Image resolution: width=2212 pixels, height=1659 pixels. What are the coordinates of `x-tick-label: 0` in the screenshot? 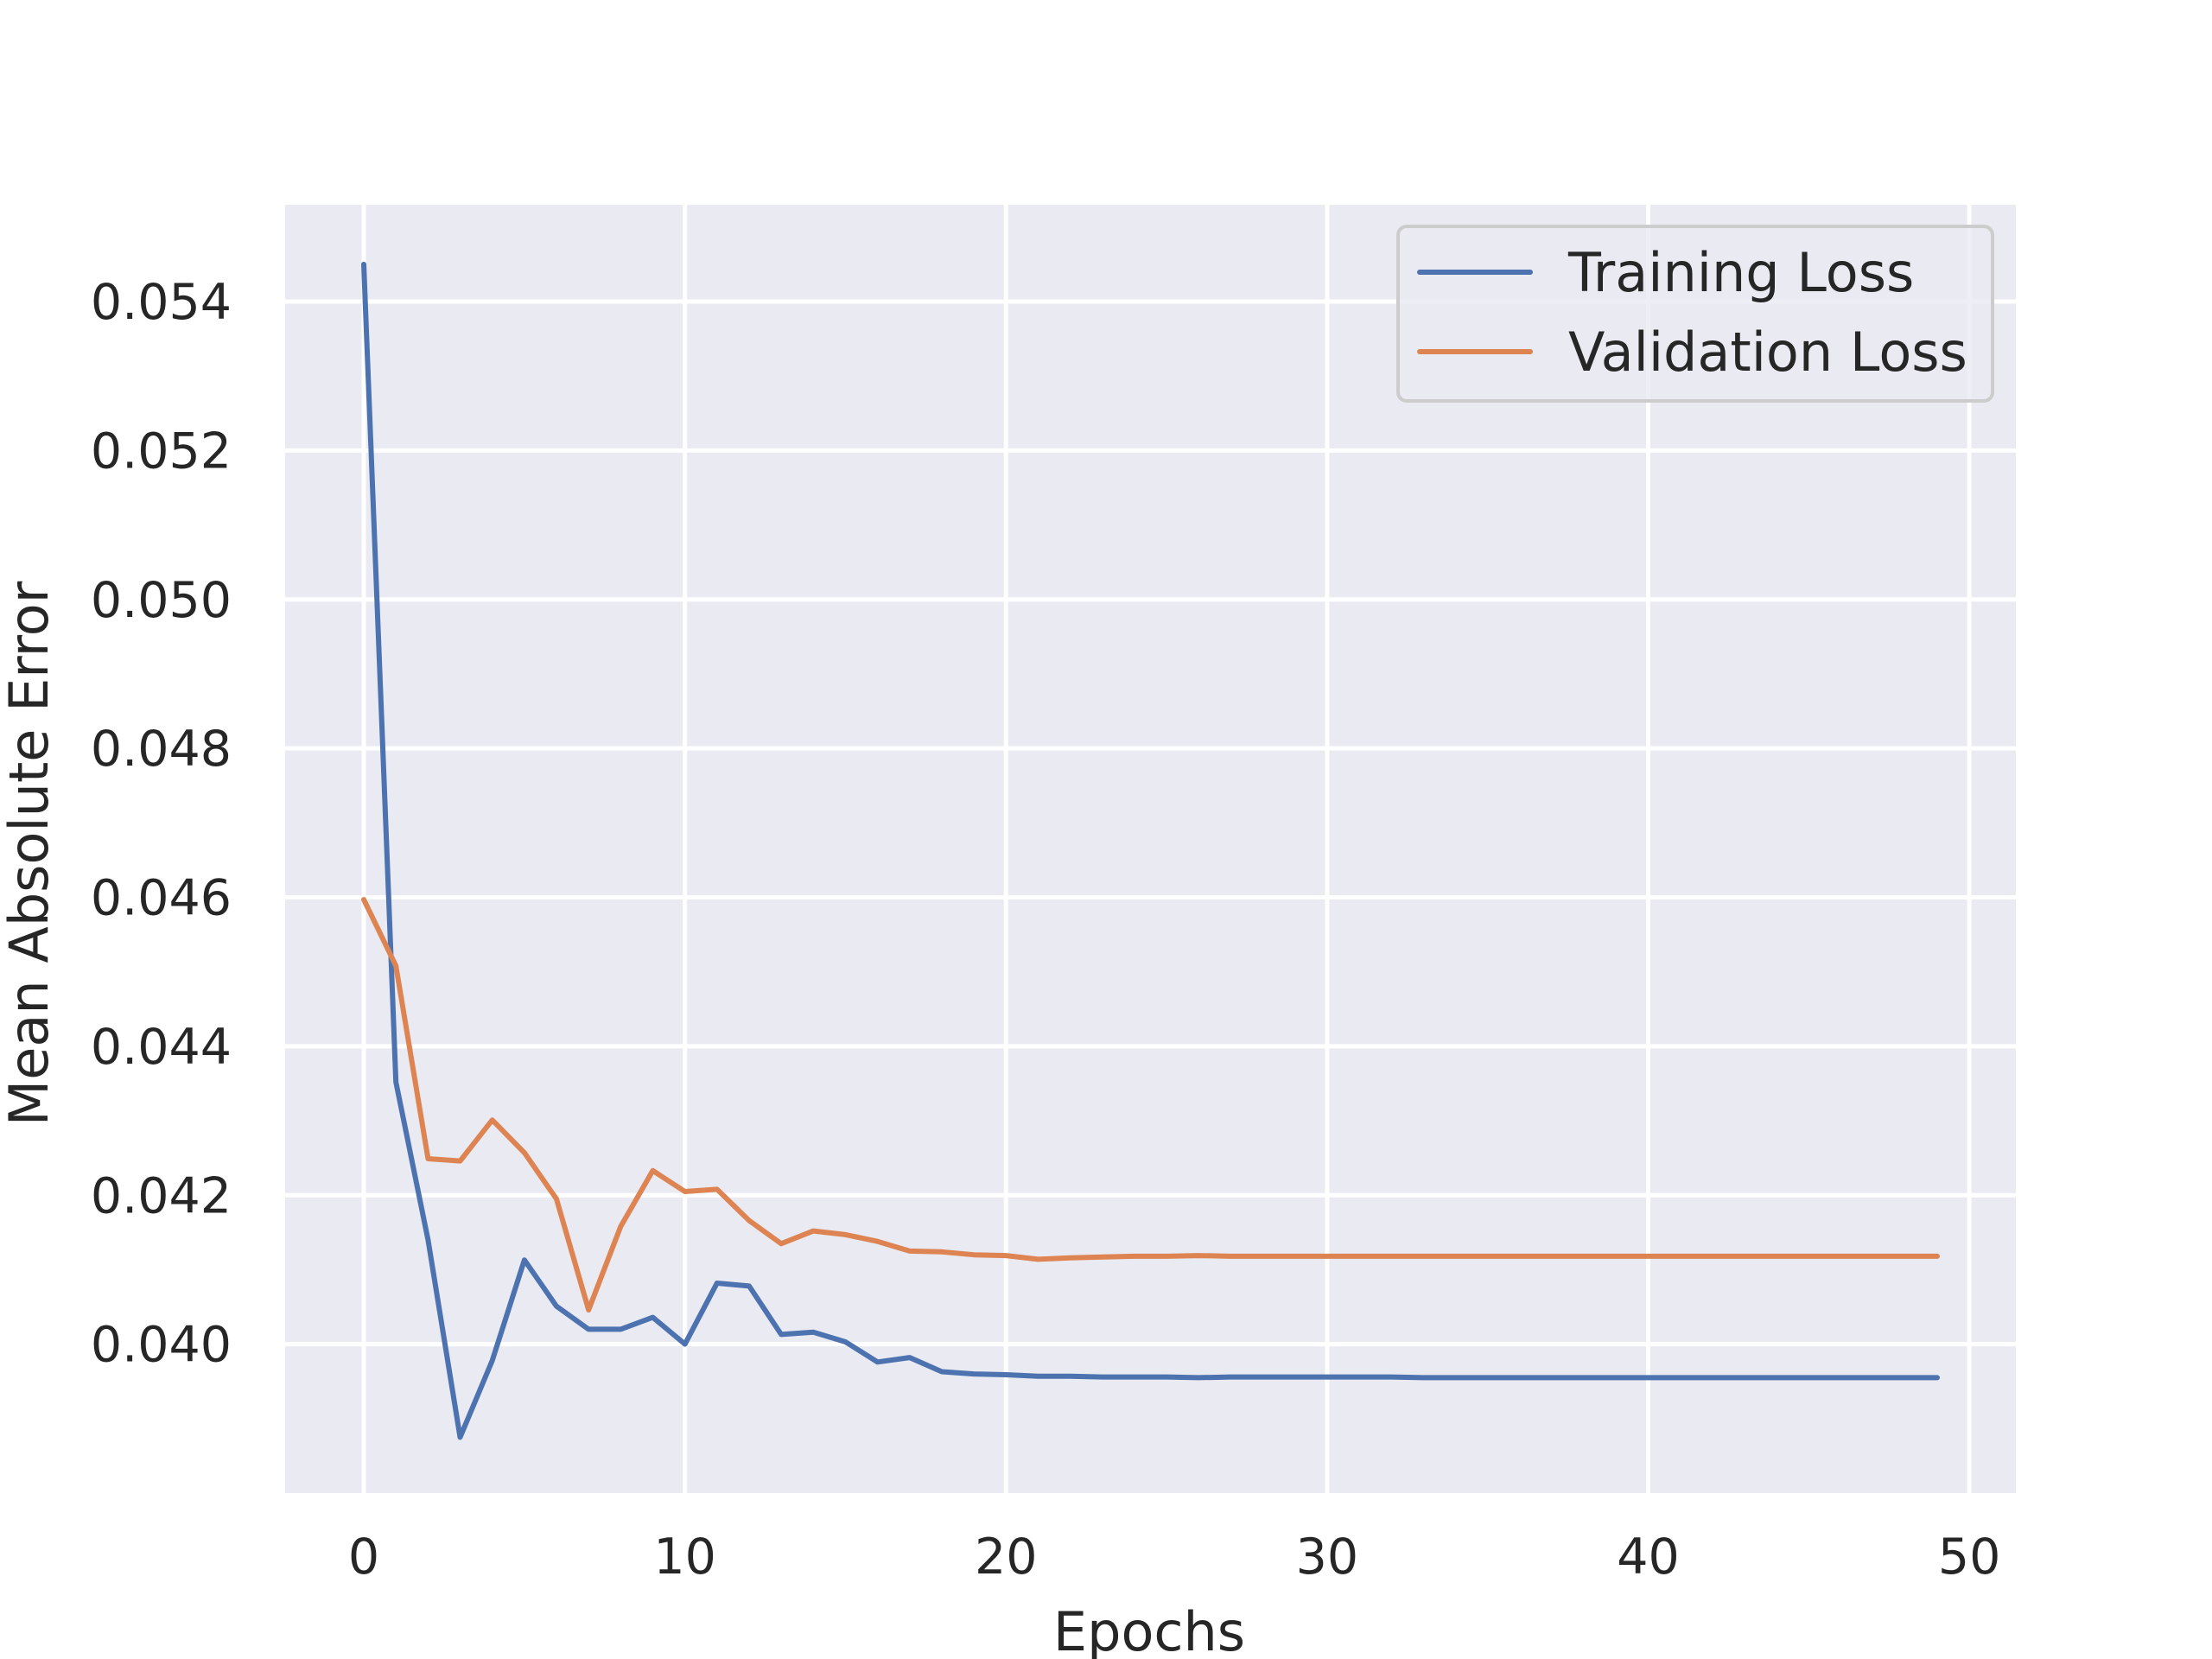 It's located at (363, 1557).